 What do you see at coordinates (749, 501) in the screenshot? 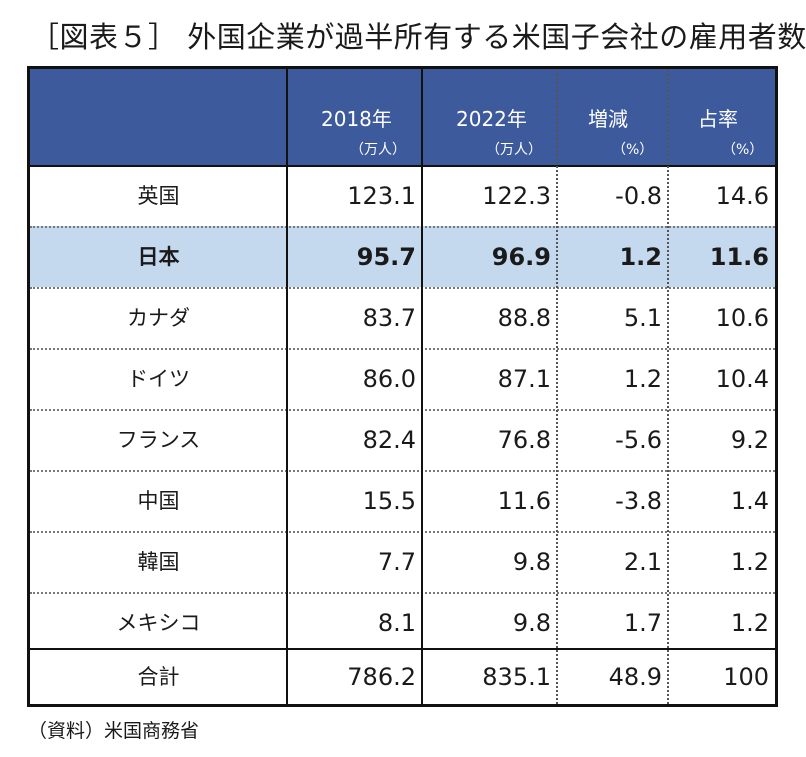
I see `value-share: 1.4` at bounding box center [749, 501].